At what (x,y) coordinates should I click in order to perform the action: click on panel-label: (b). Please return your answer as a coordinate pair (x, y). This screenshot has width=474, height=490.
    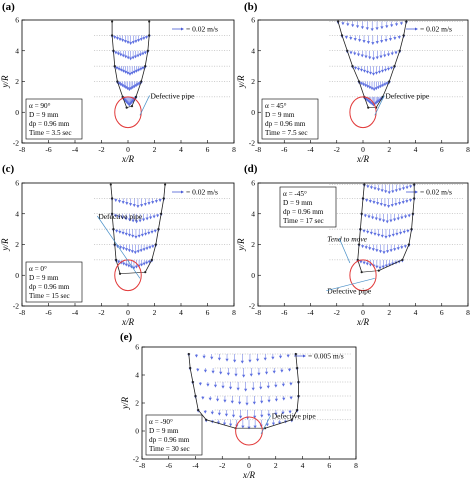
    Looking at the image, I should click on (251, 7).